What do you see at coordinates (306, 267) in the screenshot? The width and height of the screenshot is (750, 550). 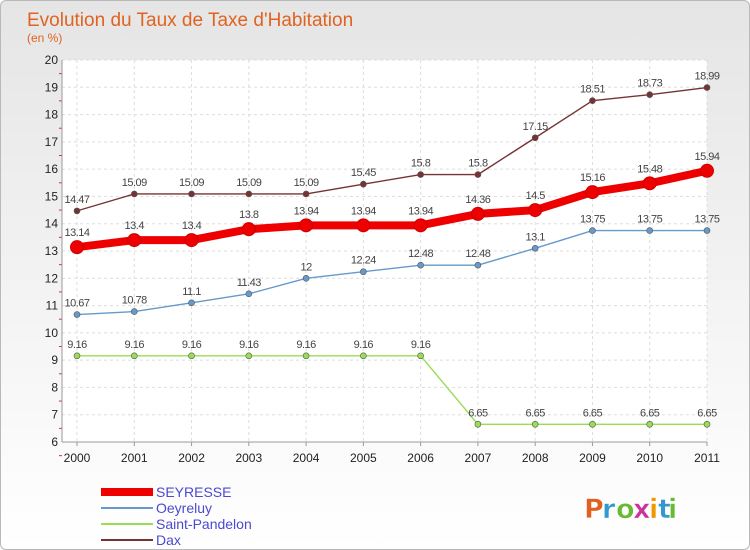 I see `data-label: 12` at bounding box center [306, 267].